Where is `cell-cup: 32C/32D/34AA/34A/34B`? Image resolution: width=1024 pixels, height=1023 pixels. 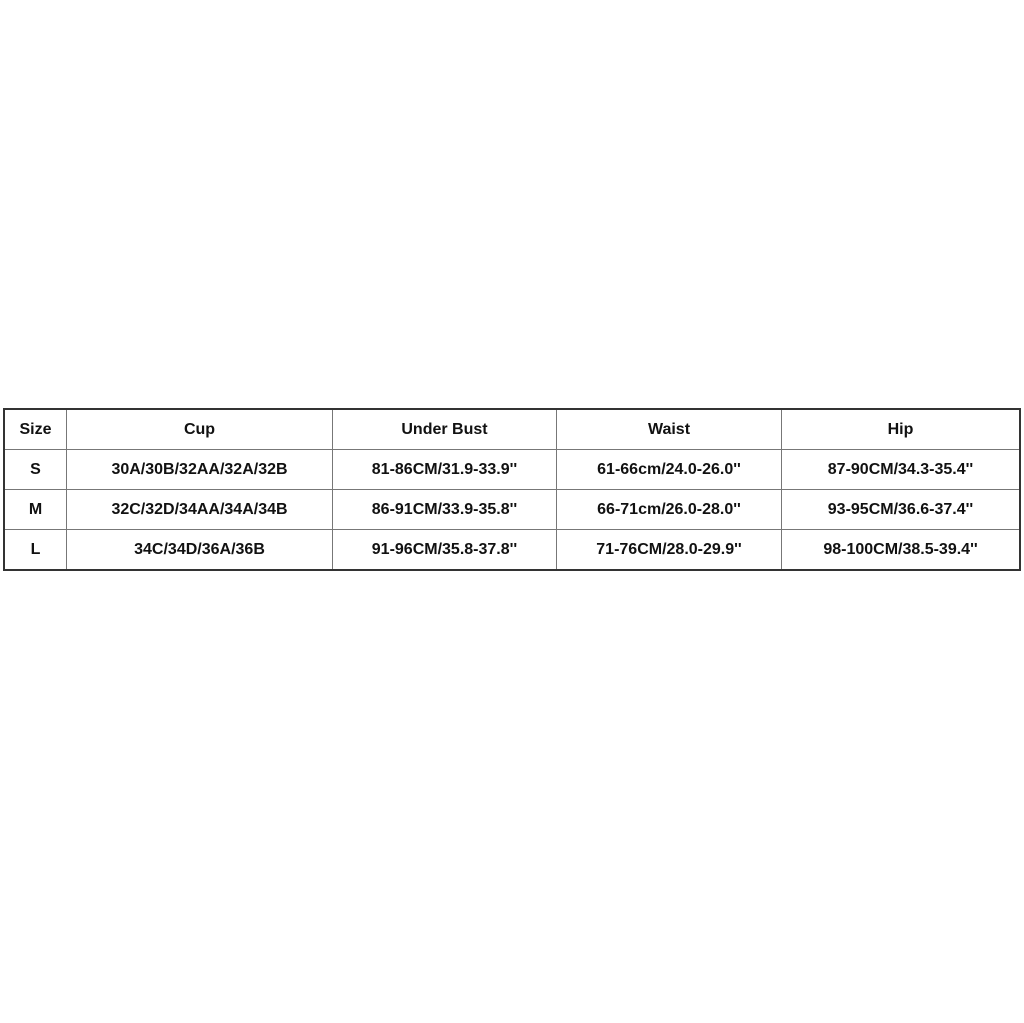 cell-cup: 32C/32D/34AA/34A/34B is located at coordinates (199, 509).